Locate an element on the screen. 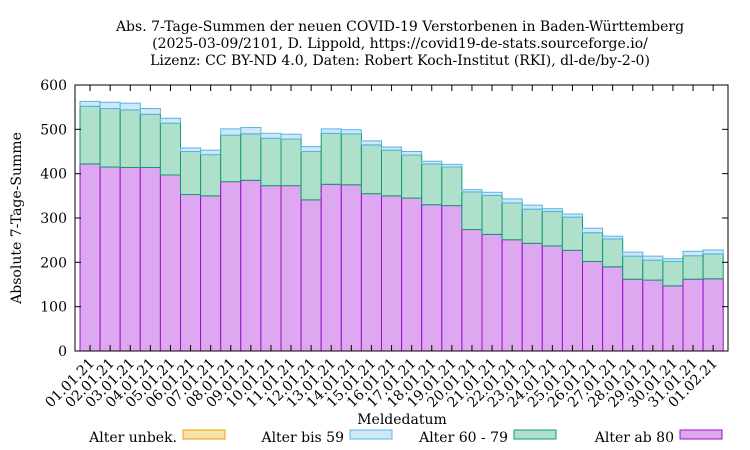 This screenshot has width=750, height=450. bar-alter-60-79-01.01.21 is located at coordinates (90, 135).